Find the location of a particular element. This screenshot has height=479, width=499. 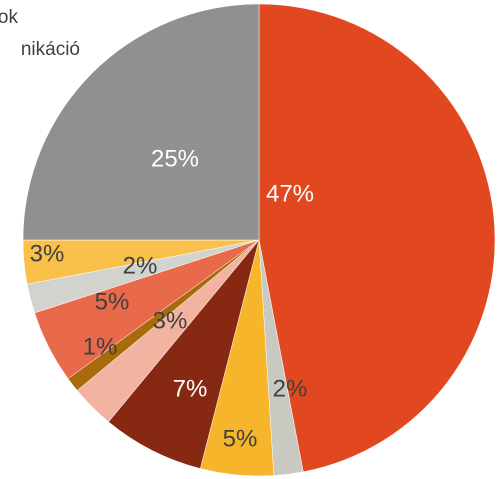

legend-label: nikáció is located at coordinates (50, 49).